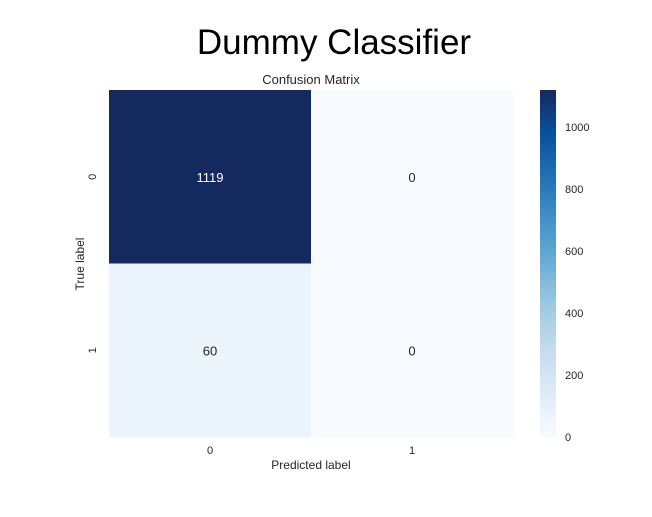  I want to click on x-tick-label-1: 1, so click(412, 451).